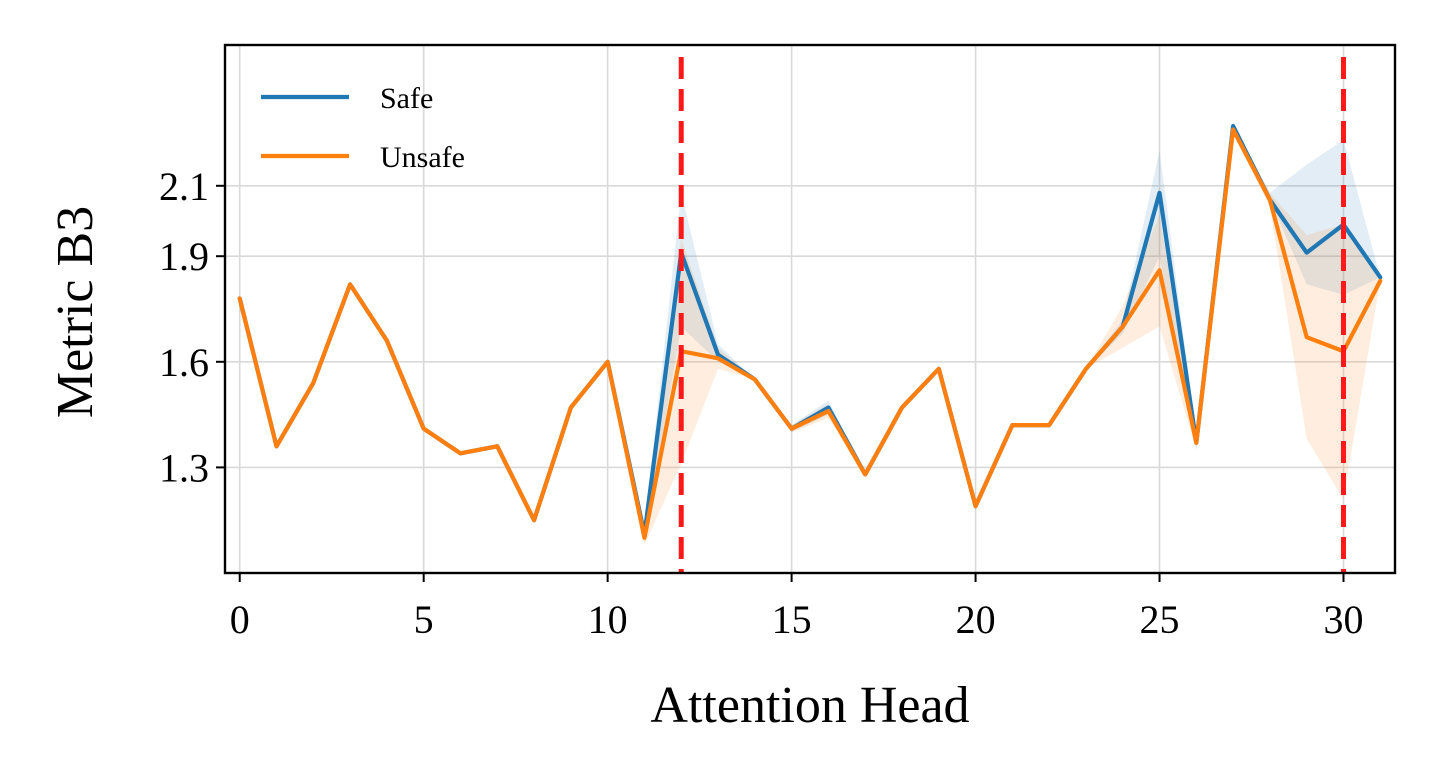  I want to click on x-tick-label: 30, so click(1343, 619).